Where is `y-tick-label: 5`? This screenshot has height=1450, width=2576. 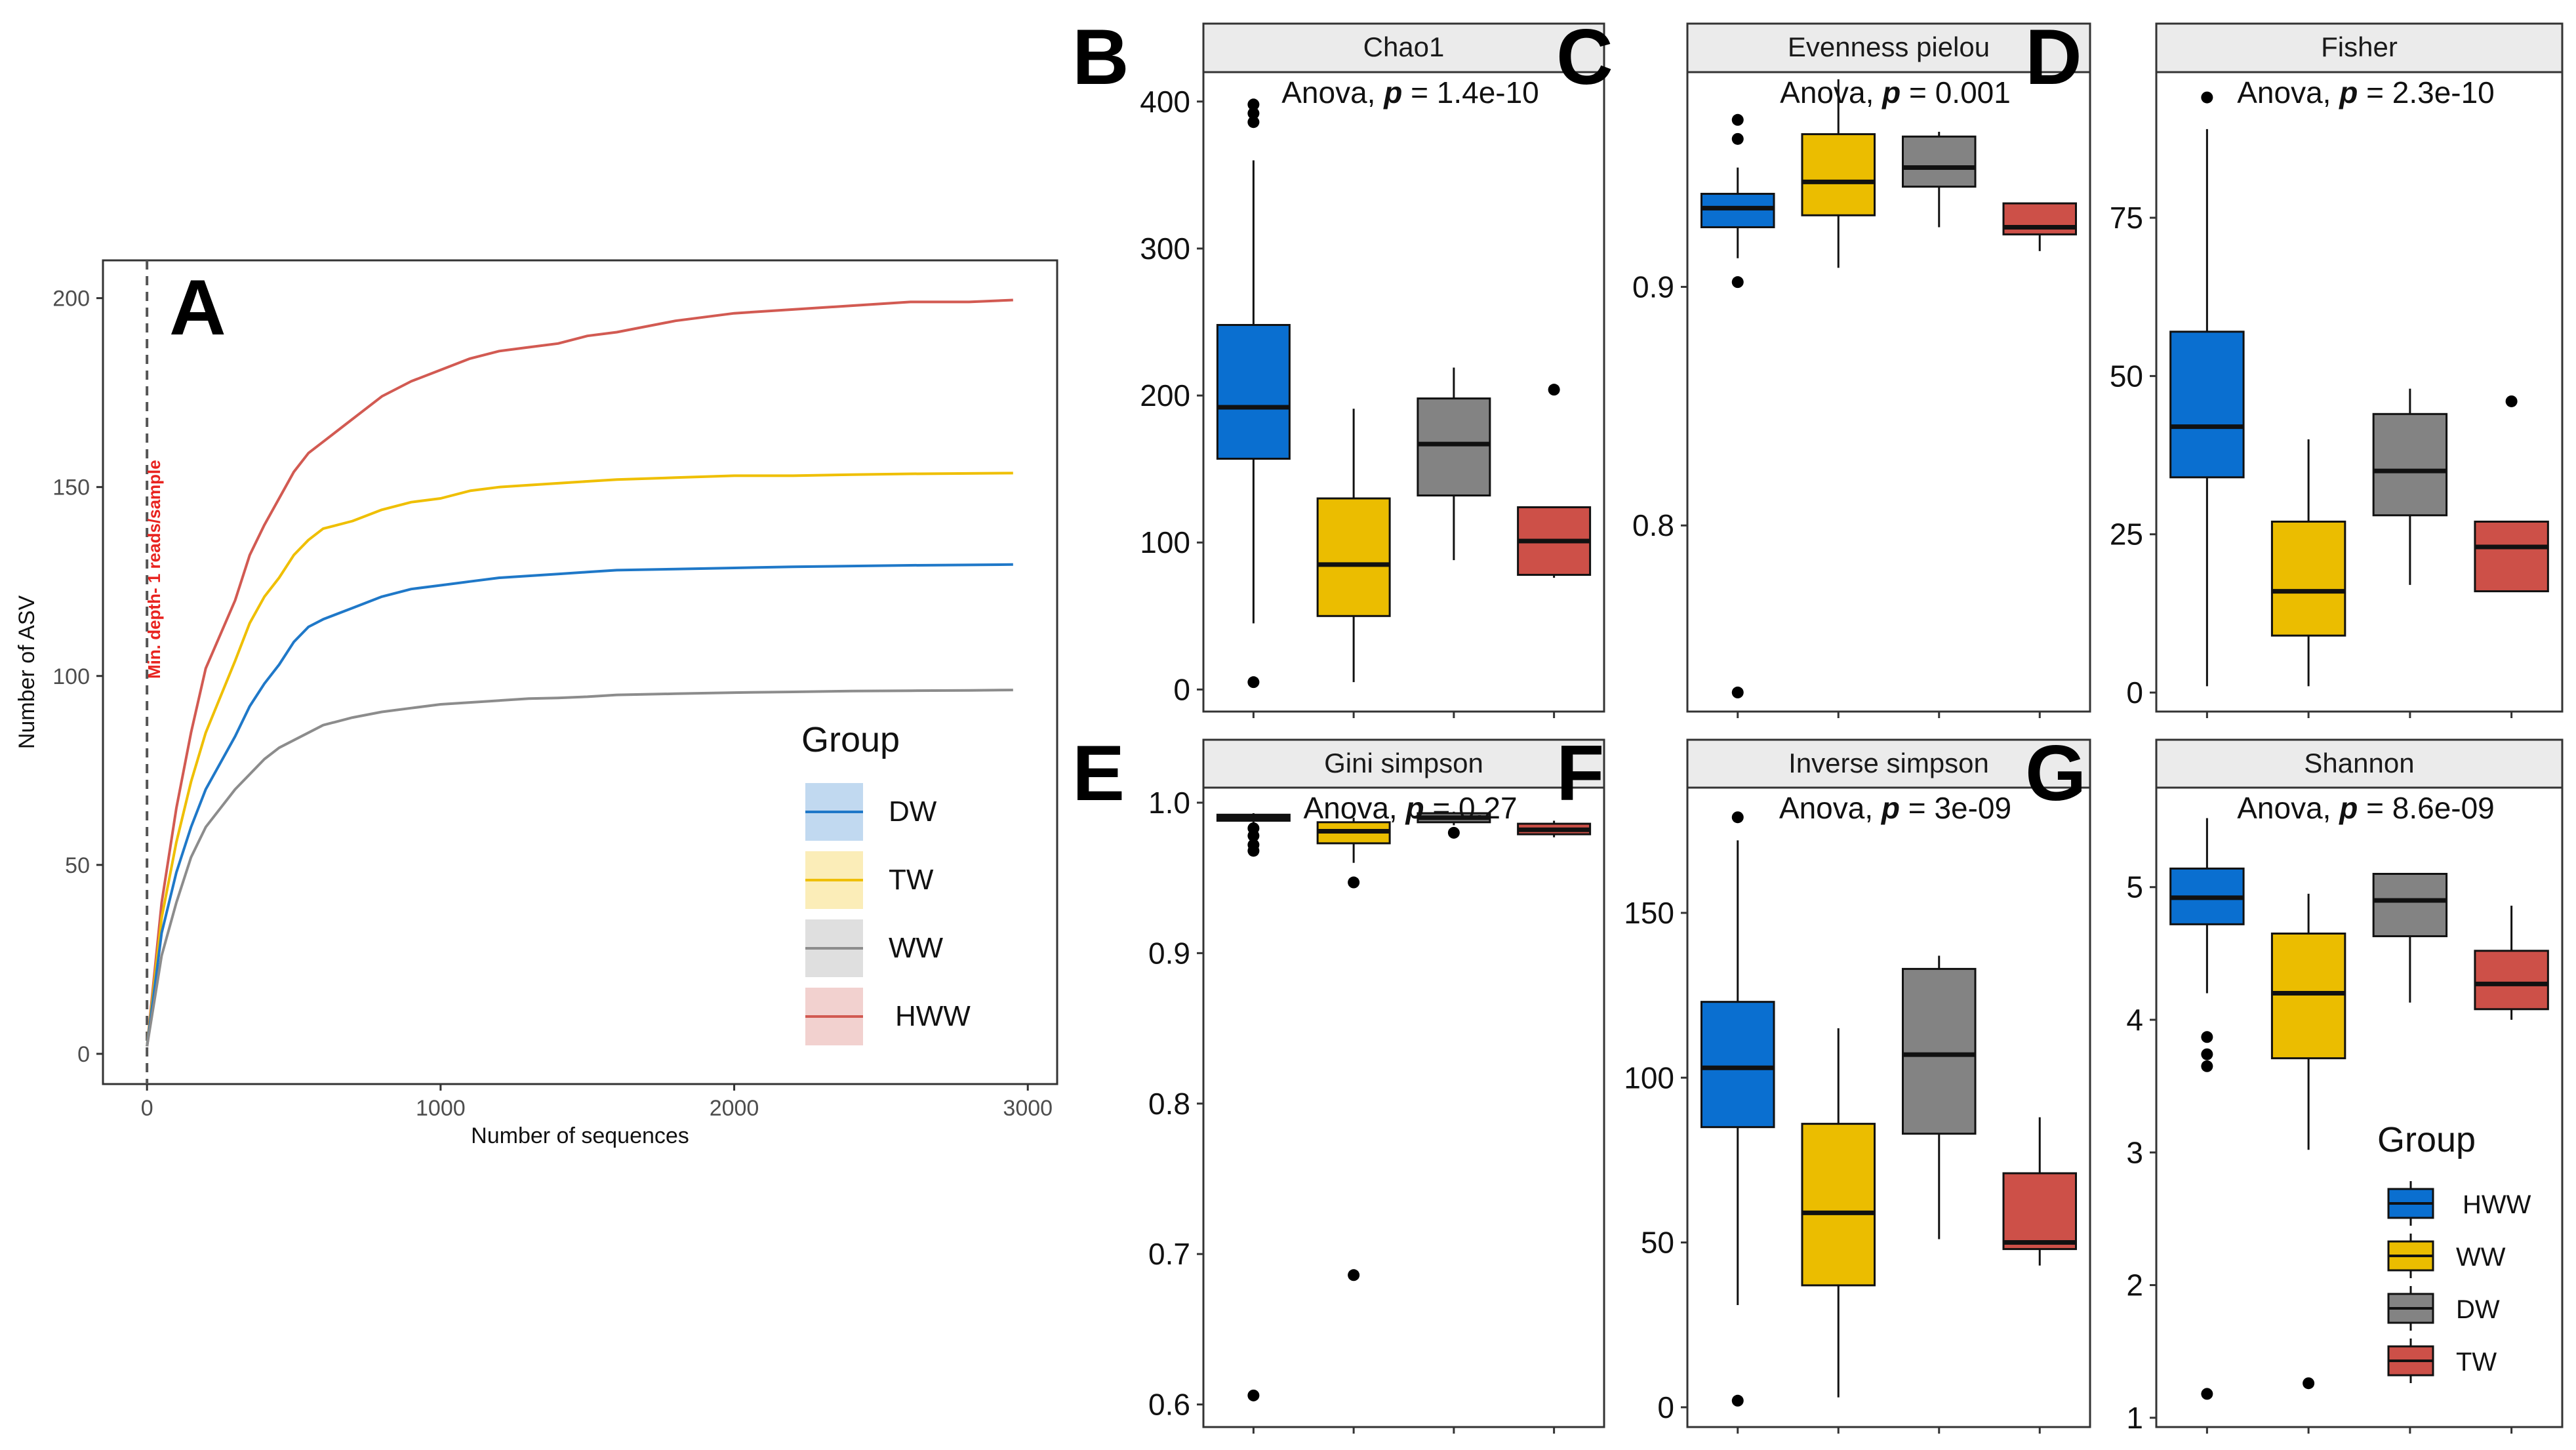 y-tick-label: 5 is located at coordinates (2134, 887).